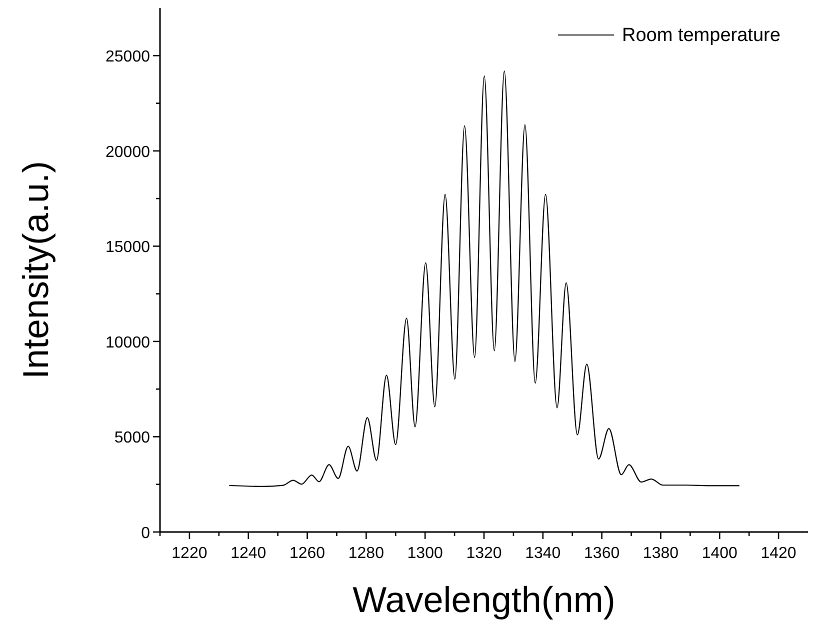  Describe the element at coordinates (145, 533) in the screenshot. I see `y-tick-label: 0` at that location.